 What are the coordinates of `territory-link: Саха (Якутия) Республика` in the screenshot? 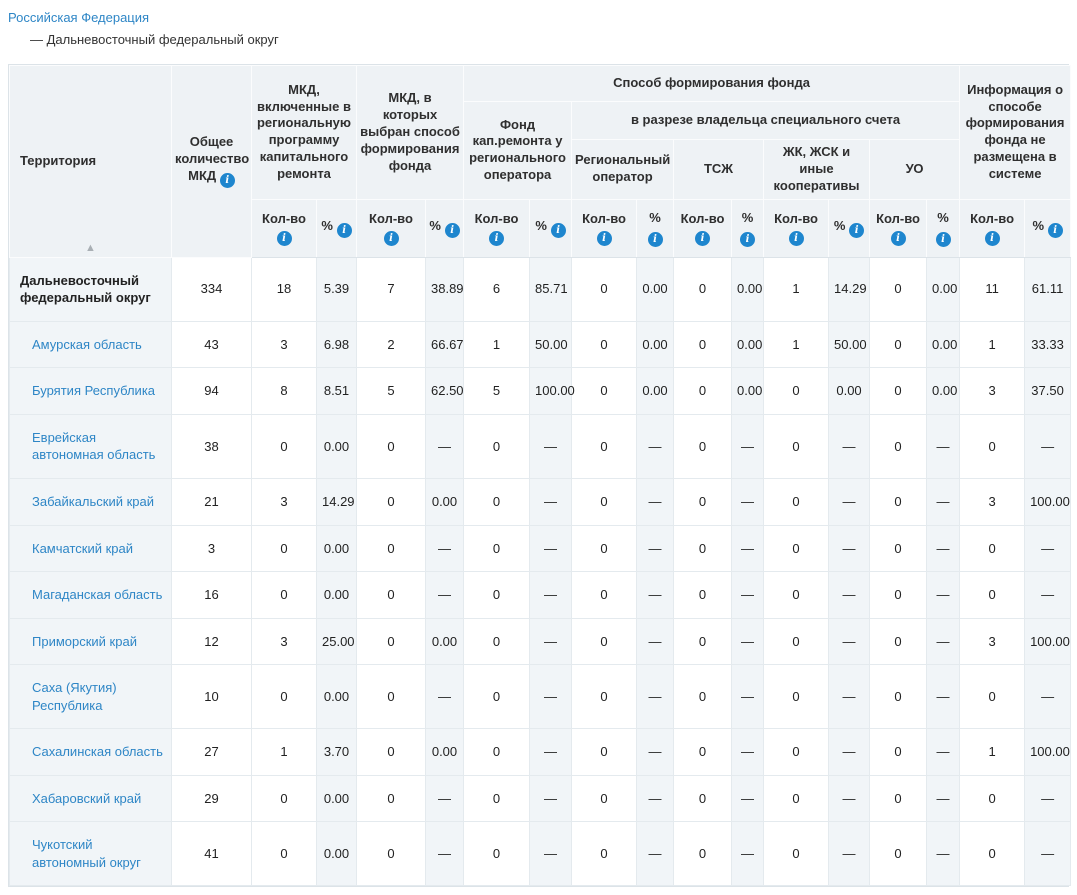 It's located at (74, 696).